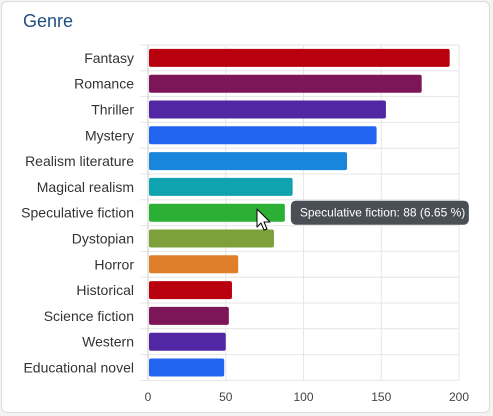 The width and height of the screenshot is (493, 416). I want to click on tooltip-background, so click(379, 212).